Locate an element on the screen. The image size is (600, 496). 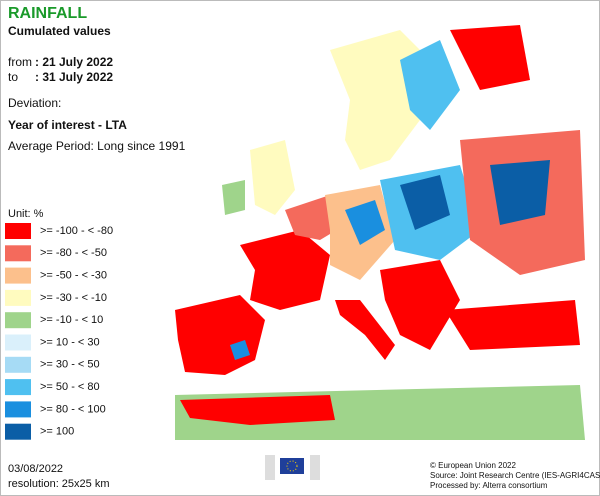
legend-label: >= 100 is located at coordinates (57, 432).